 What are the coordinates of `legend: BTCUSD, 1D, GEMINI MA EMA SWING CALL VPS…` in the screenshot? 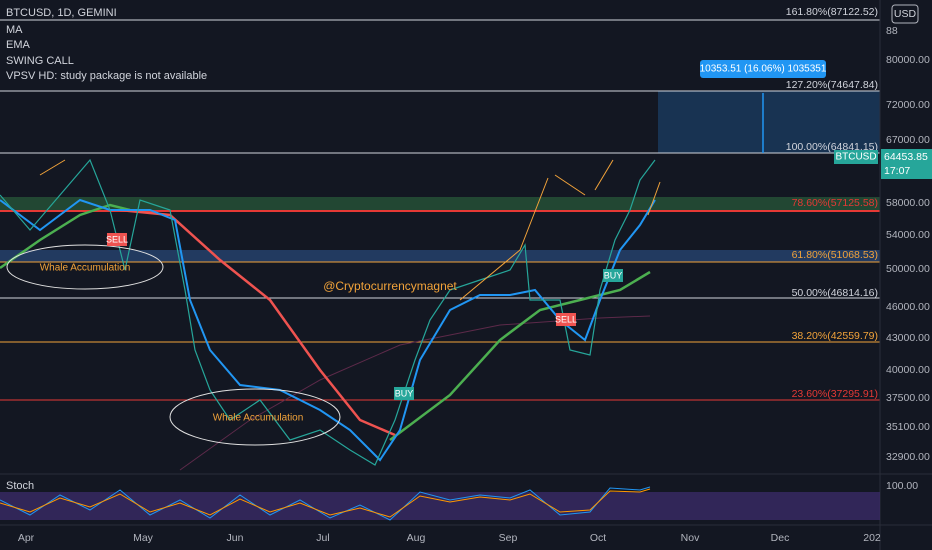 It's located at (106, 44).